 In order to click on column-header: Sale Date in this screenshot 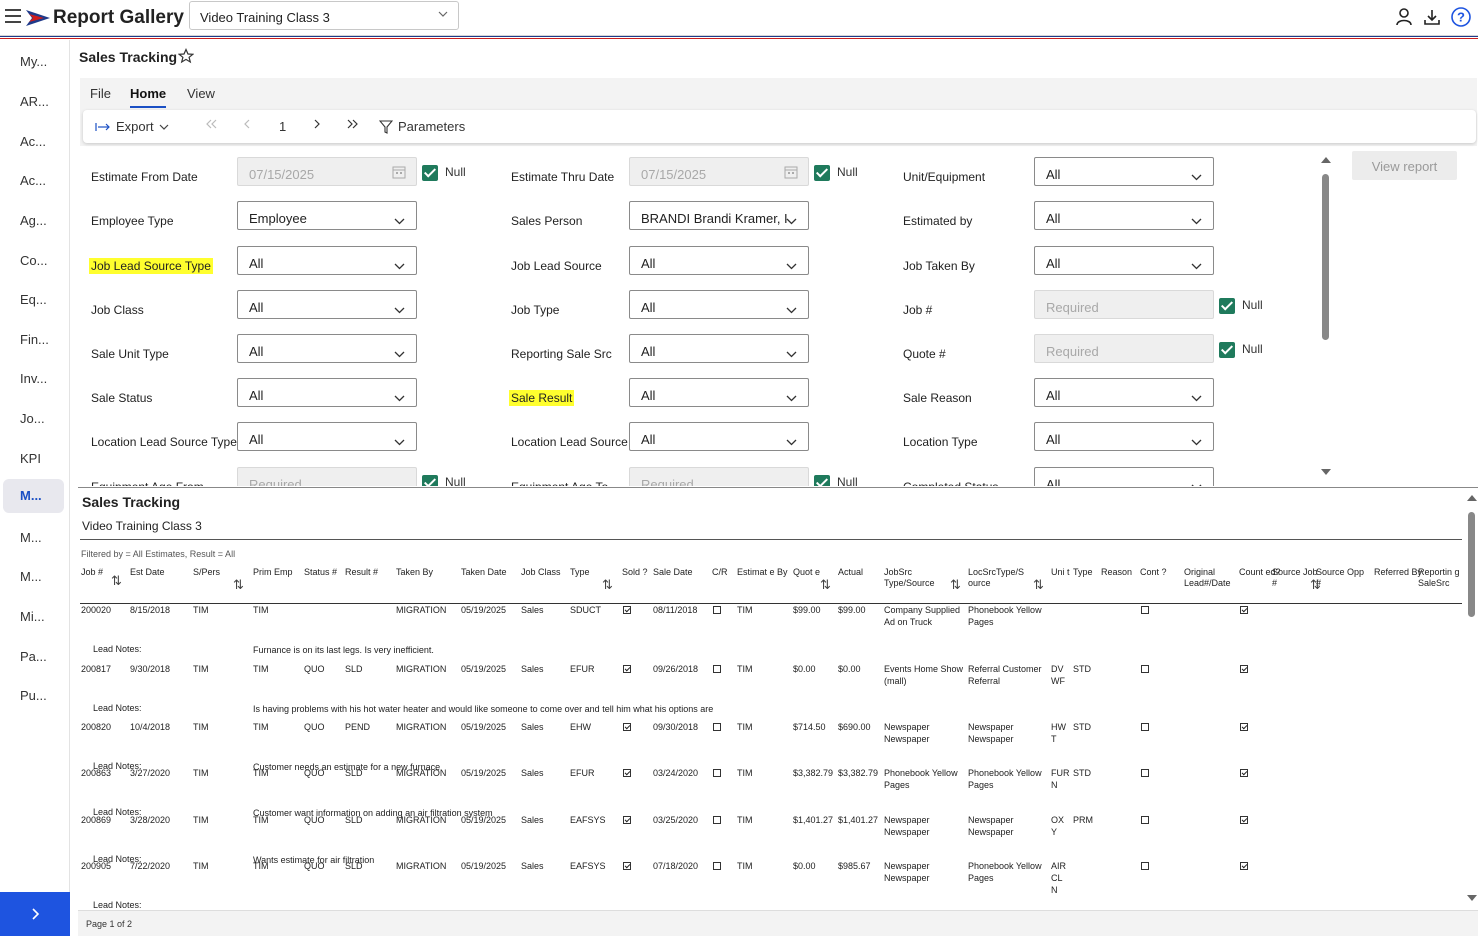, I will do `click(673, 572)`.